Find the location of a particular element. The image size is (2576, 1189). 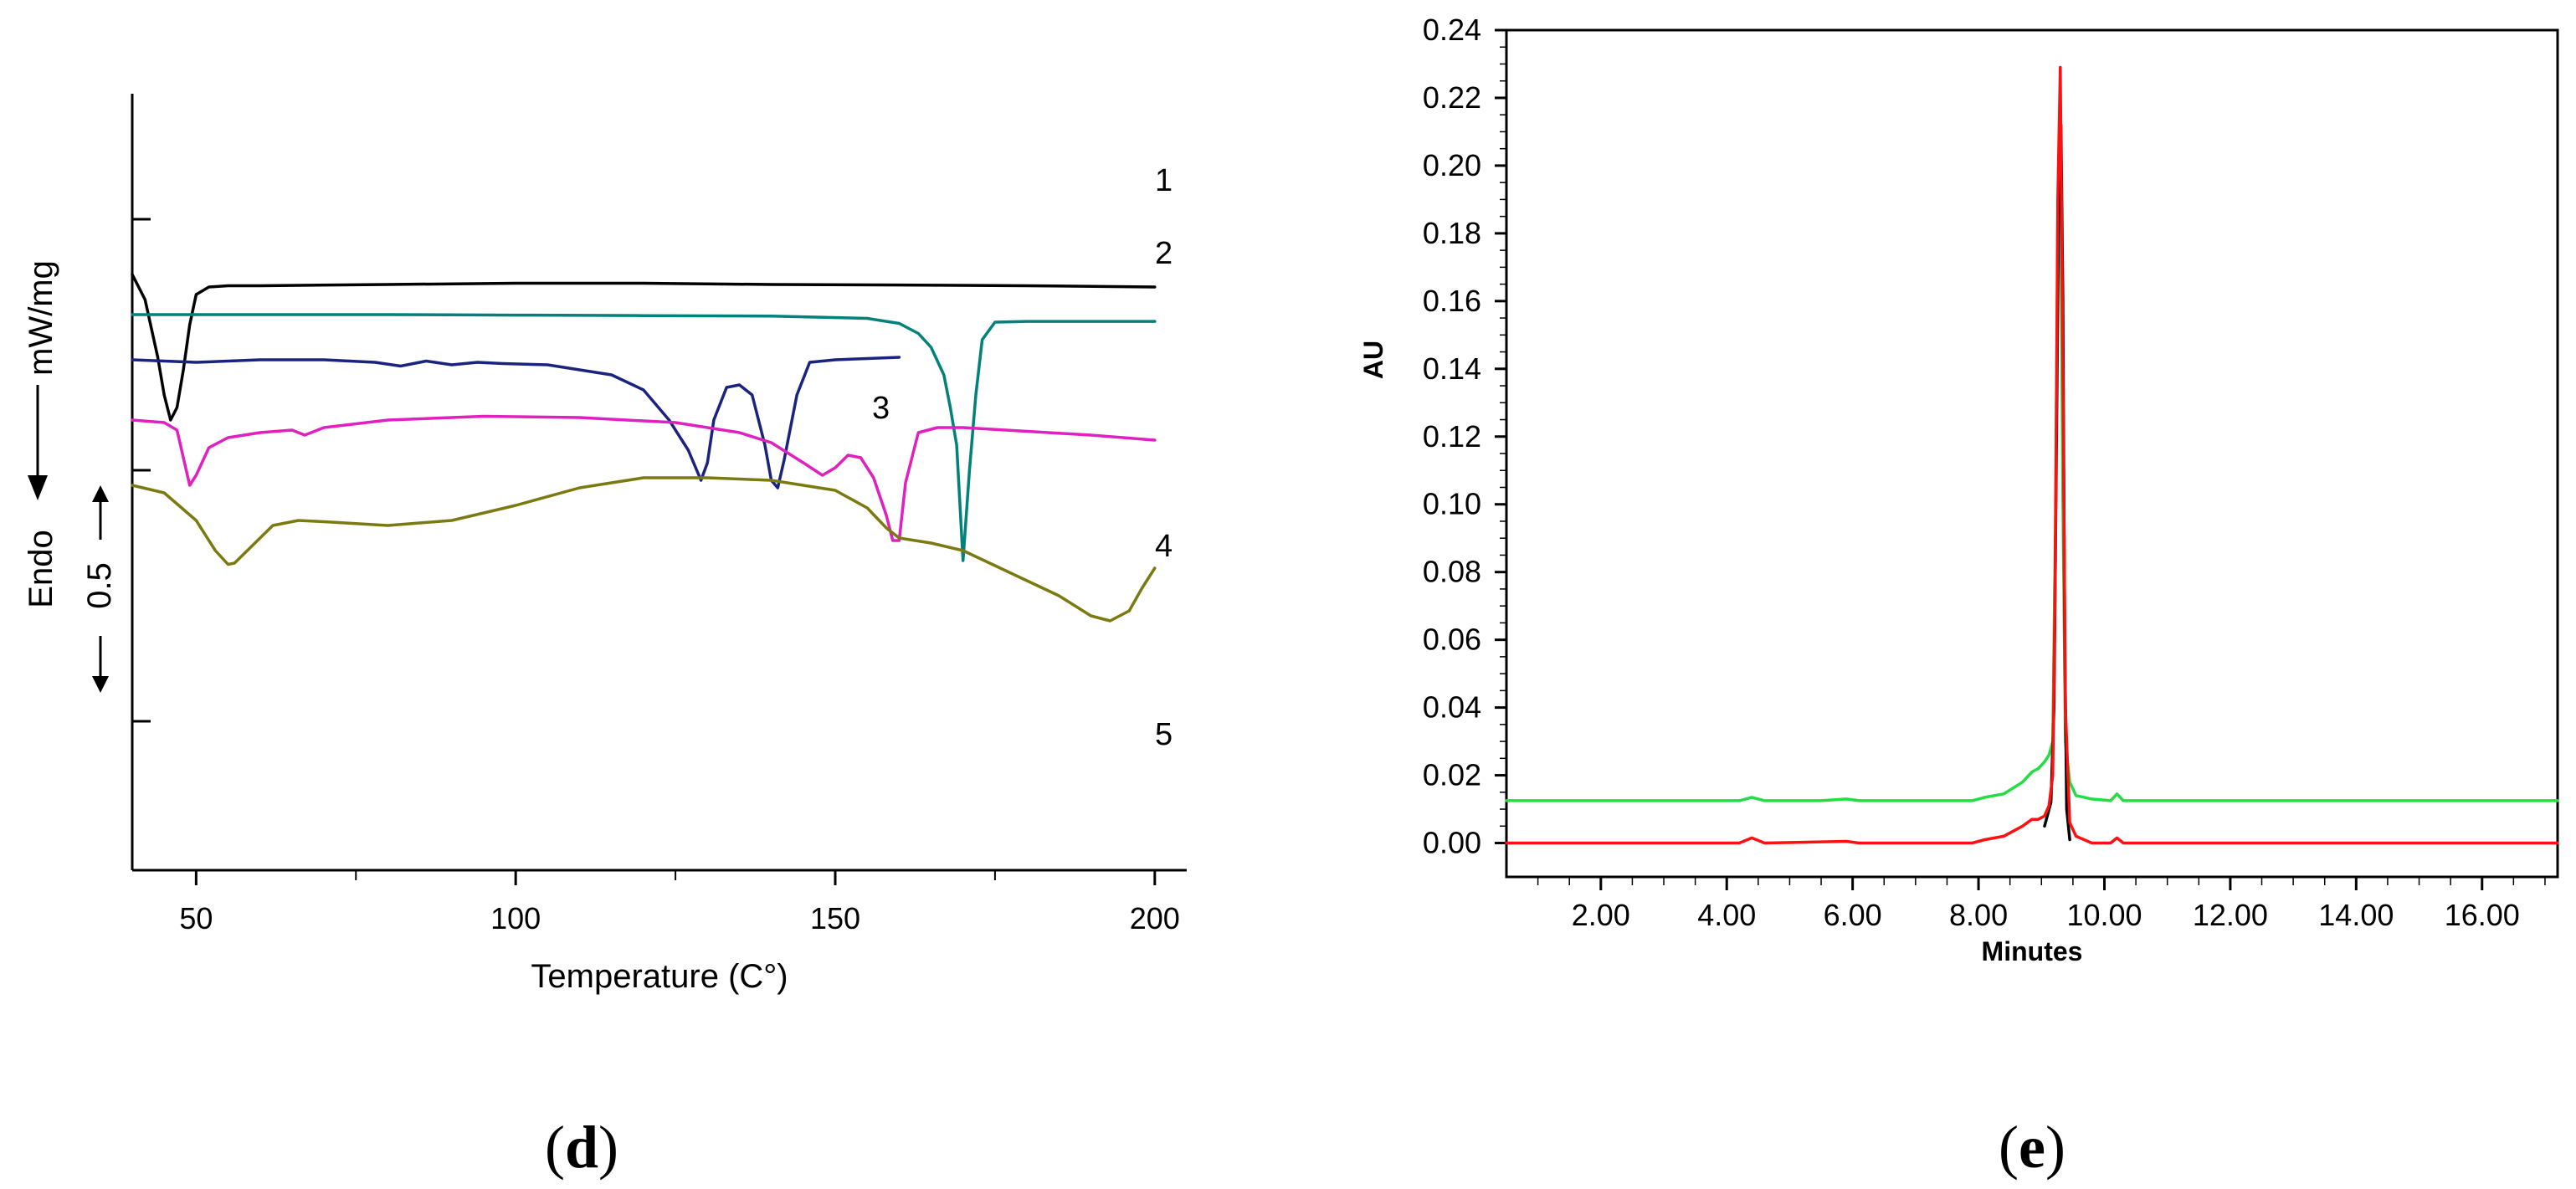

hplc-x-tick-label: 10.00 is located at coordinates (2104, 915).